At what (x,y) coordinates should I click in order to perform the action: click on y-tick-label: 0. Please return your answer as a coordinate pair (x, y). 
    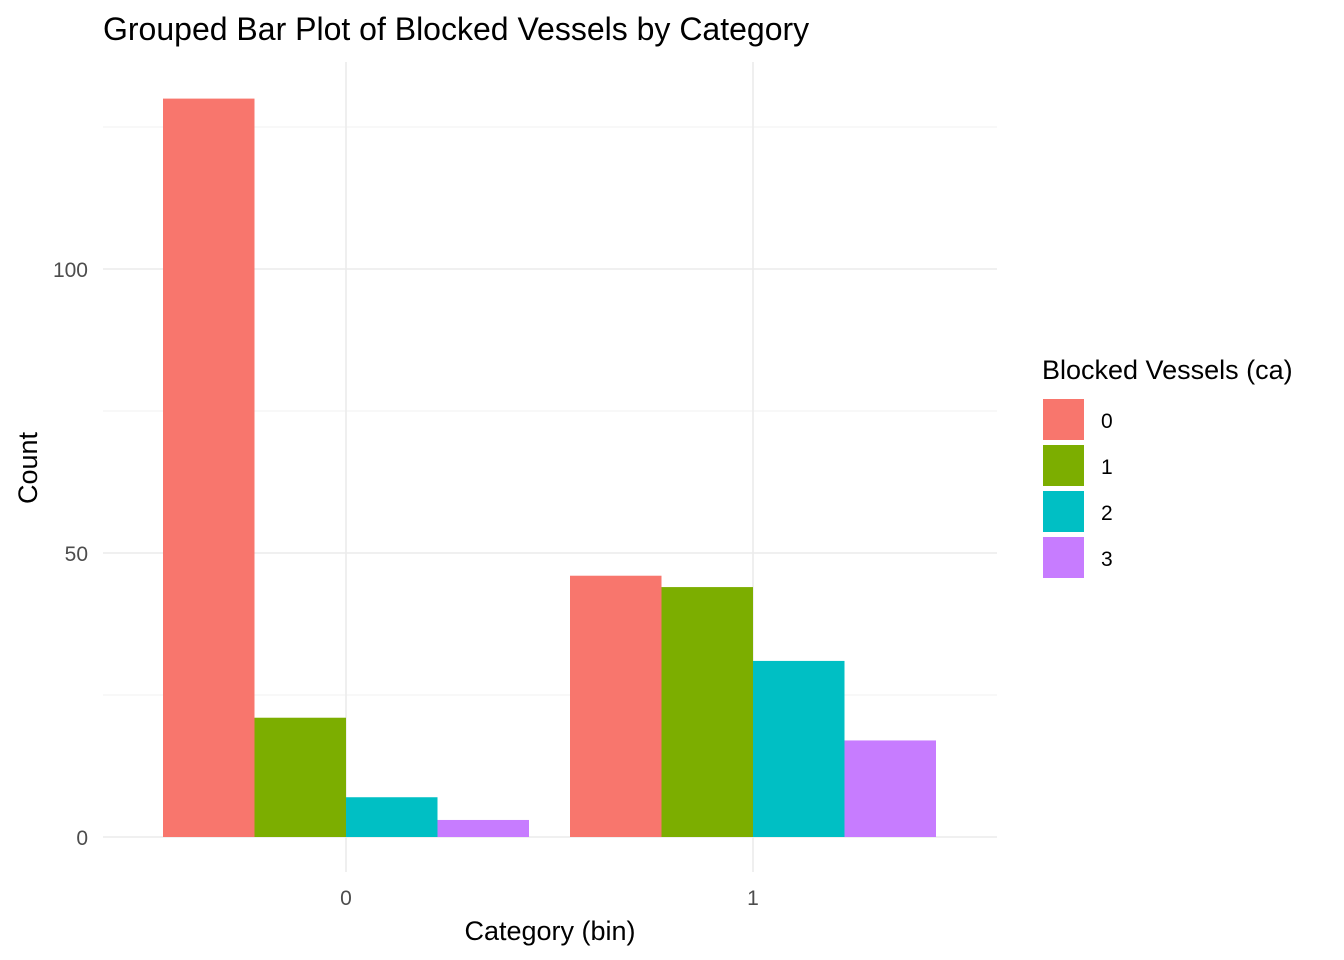
    Looking at the image, I should click on (82, 838).